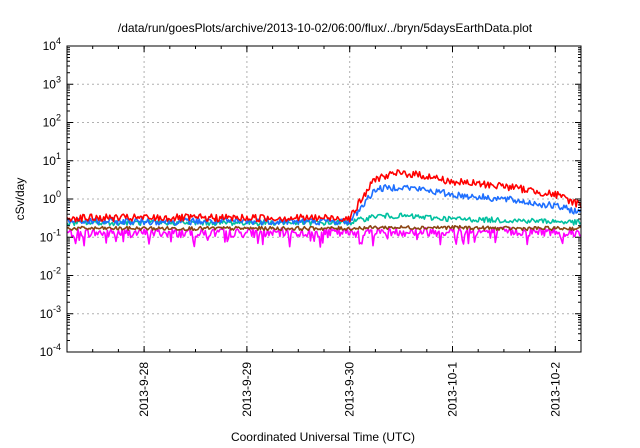  Describe the element at coordinates (555, 389) in the screenshot. I see `x-tick-label: 2013-10-2` at that location.